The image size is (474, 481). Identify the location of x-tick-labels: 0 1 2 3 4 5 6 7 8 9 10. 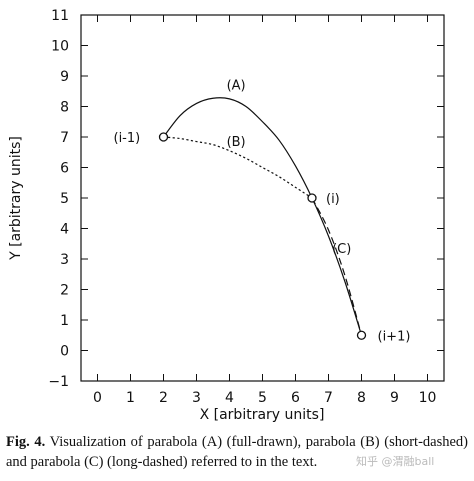
(264, 398).